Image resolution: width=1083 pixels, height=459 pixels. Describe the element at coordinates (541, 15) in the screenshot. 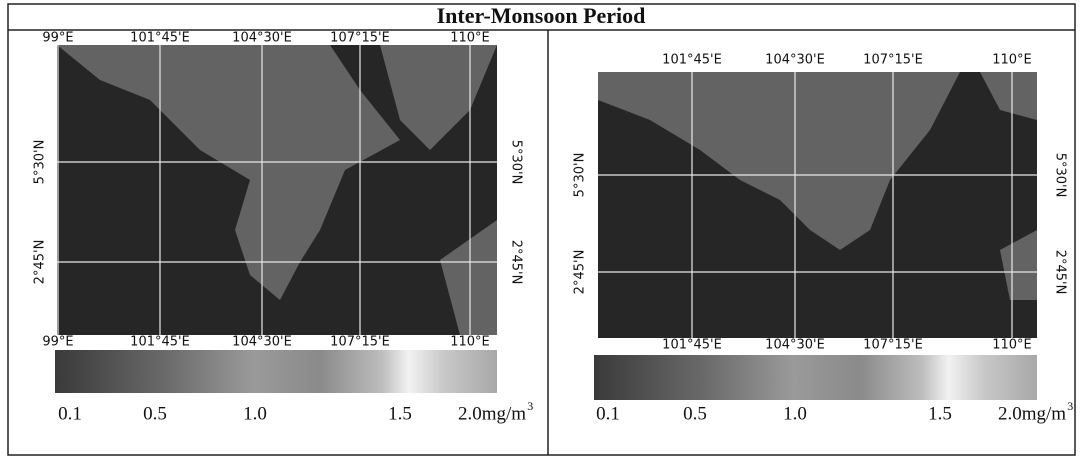

I see `title: Inter-Monsoon Period` at that location.